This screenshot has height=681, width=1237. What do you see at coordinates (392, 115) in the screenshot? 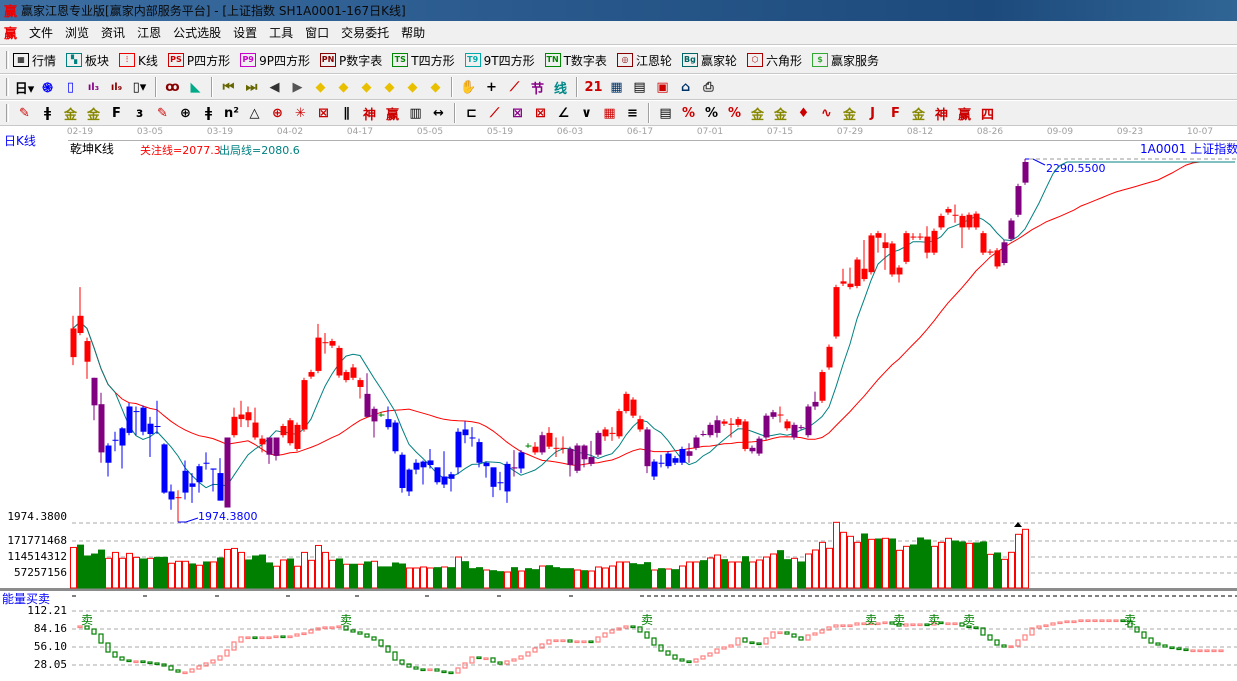
I see `ying-icon: 赢` at bounding box center [392, 115].